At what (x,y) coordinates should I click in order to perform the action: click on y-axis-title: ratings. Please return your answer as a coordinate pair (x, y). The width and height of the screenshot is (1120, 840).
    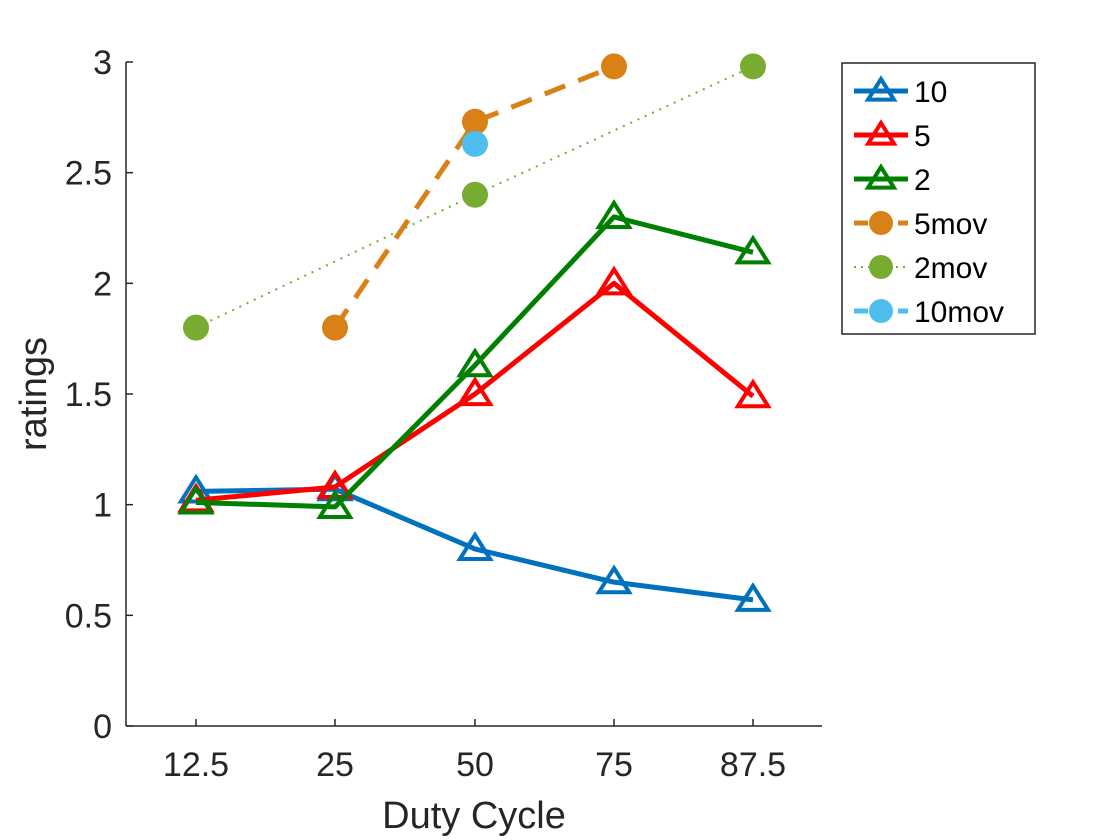
    Looking at the image, I should click on (34, 394).